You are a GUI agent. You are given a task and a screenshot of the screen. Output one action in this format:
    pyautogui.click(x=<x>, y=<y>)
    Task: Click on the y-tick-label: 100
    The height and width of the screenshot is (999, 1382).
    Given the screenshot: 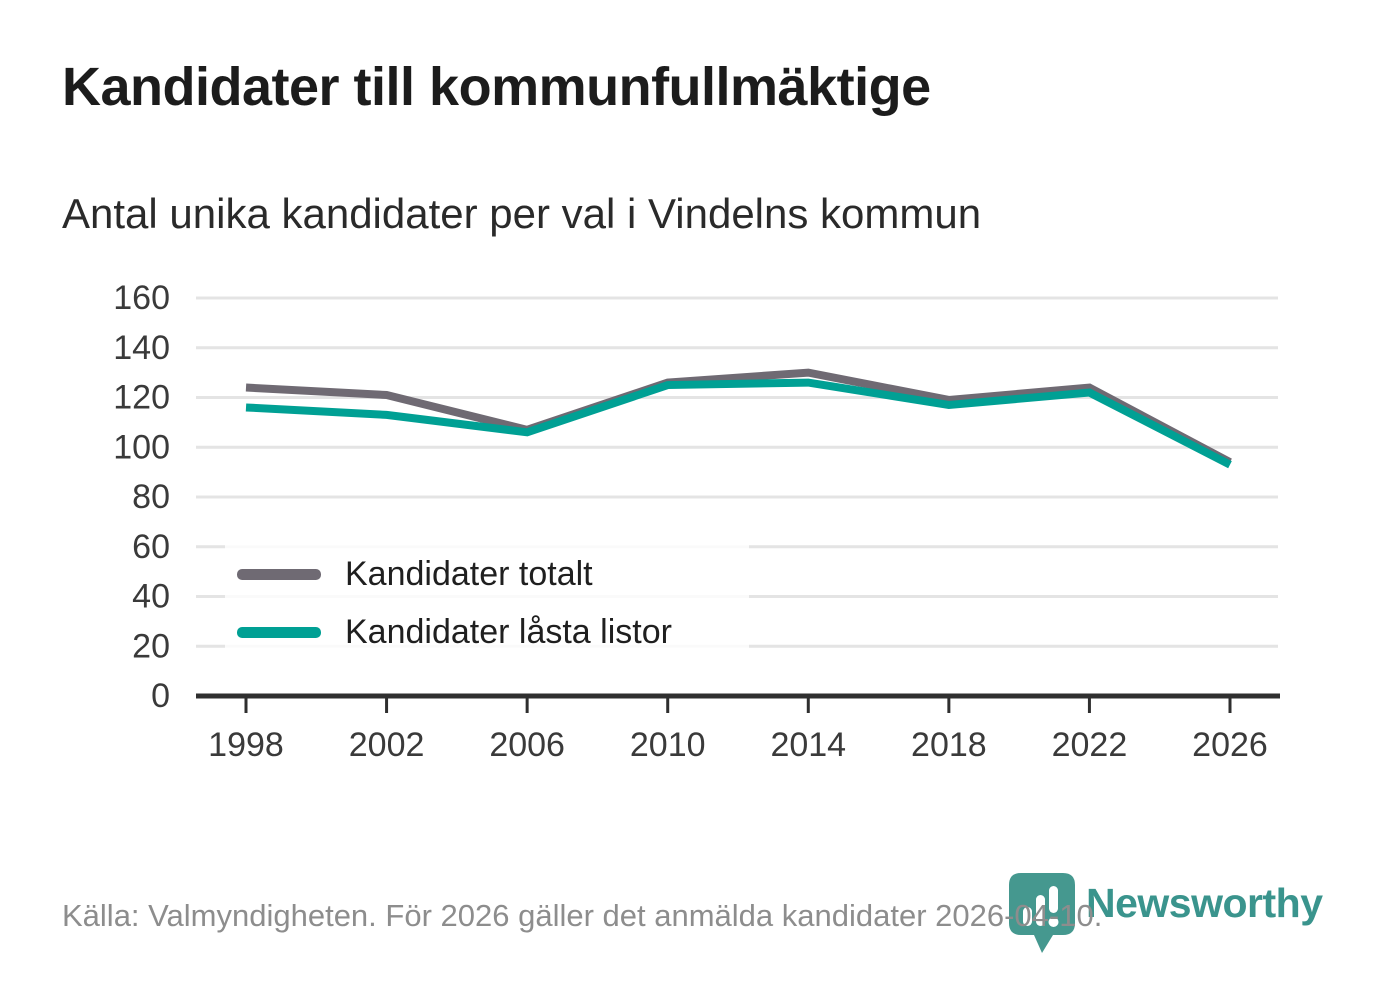 What is the action you would take?
    pyautogui.click(x=141, y=447)
    